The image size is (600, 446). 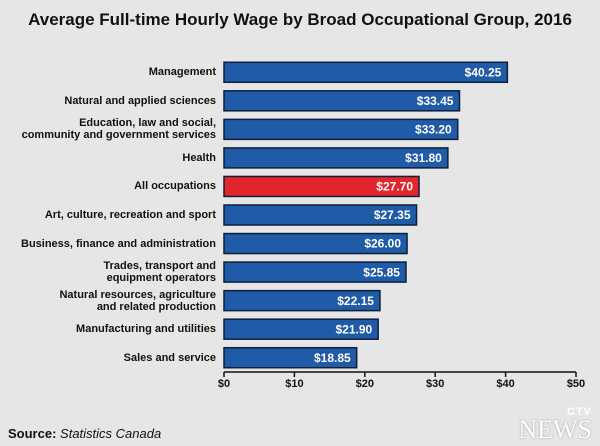 What do you see at coordinates (435, 101) in the screenshot?
I see `value-label: $33.45` at bounding box center [435, 101].